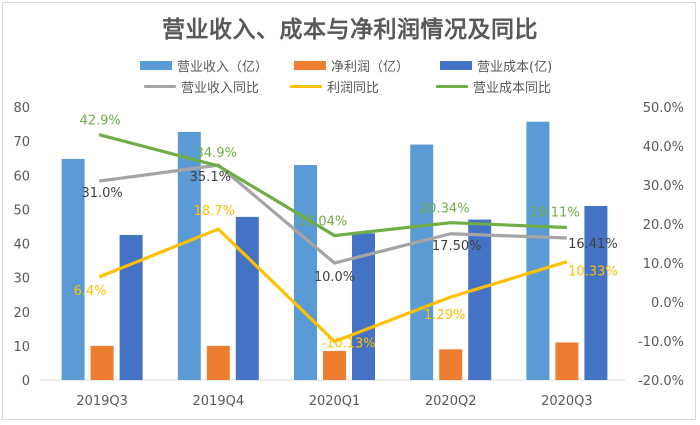  Describe the element at coordinates (21, 347) in the screenshot. I see `left-axis-tick-label: 10` at that location.